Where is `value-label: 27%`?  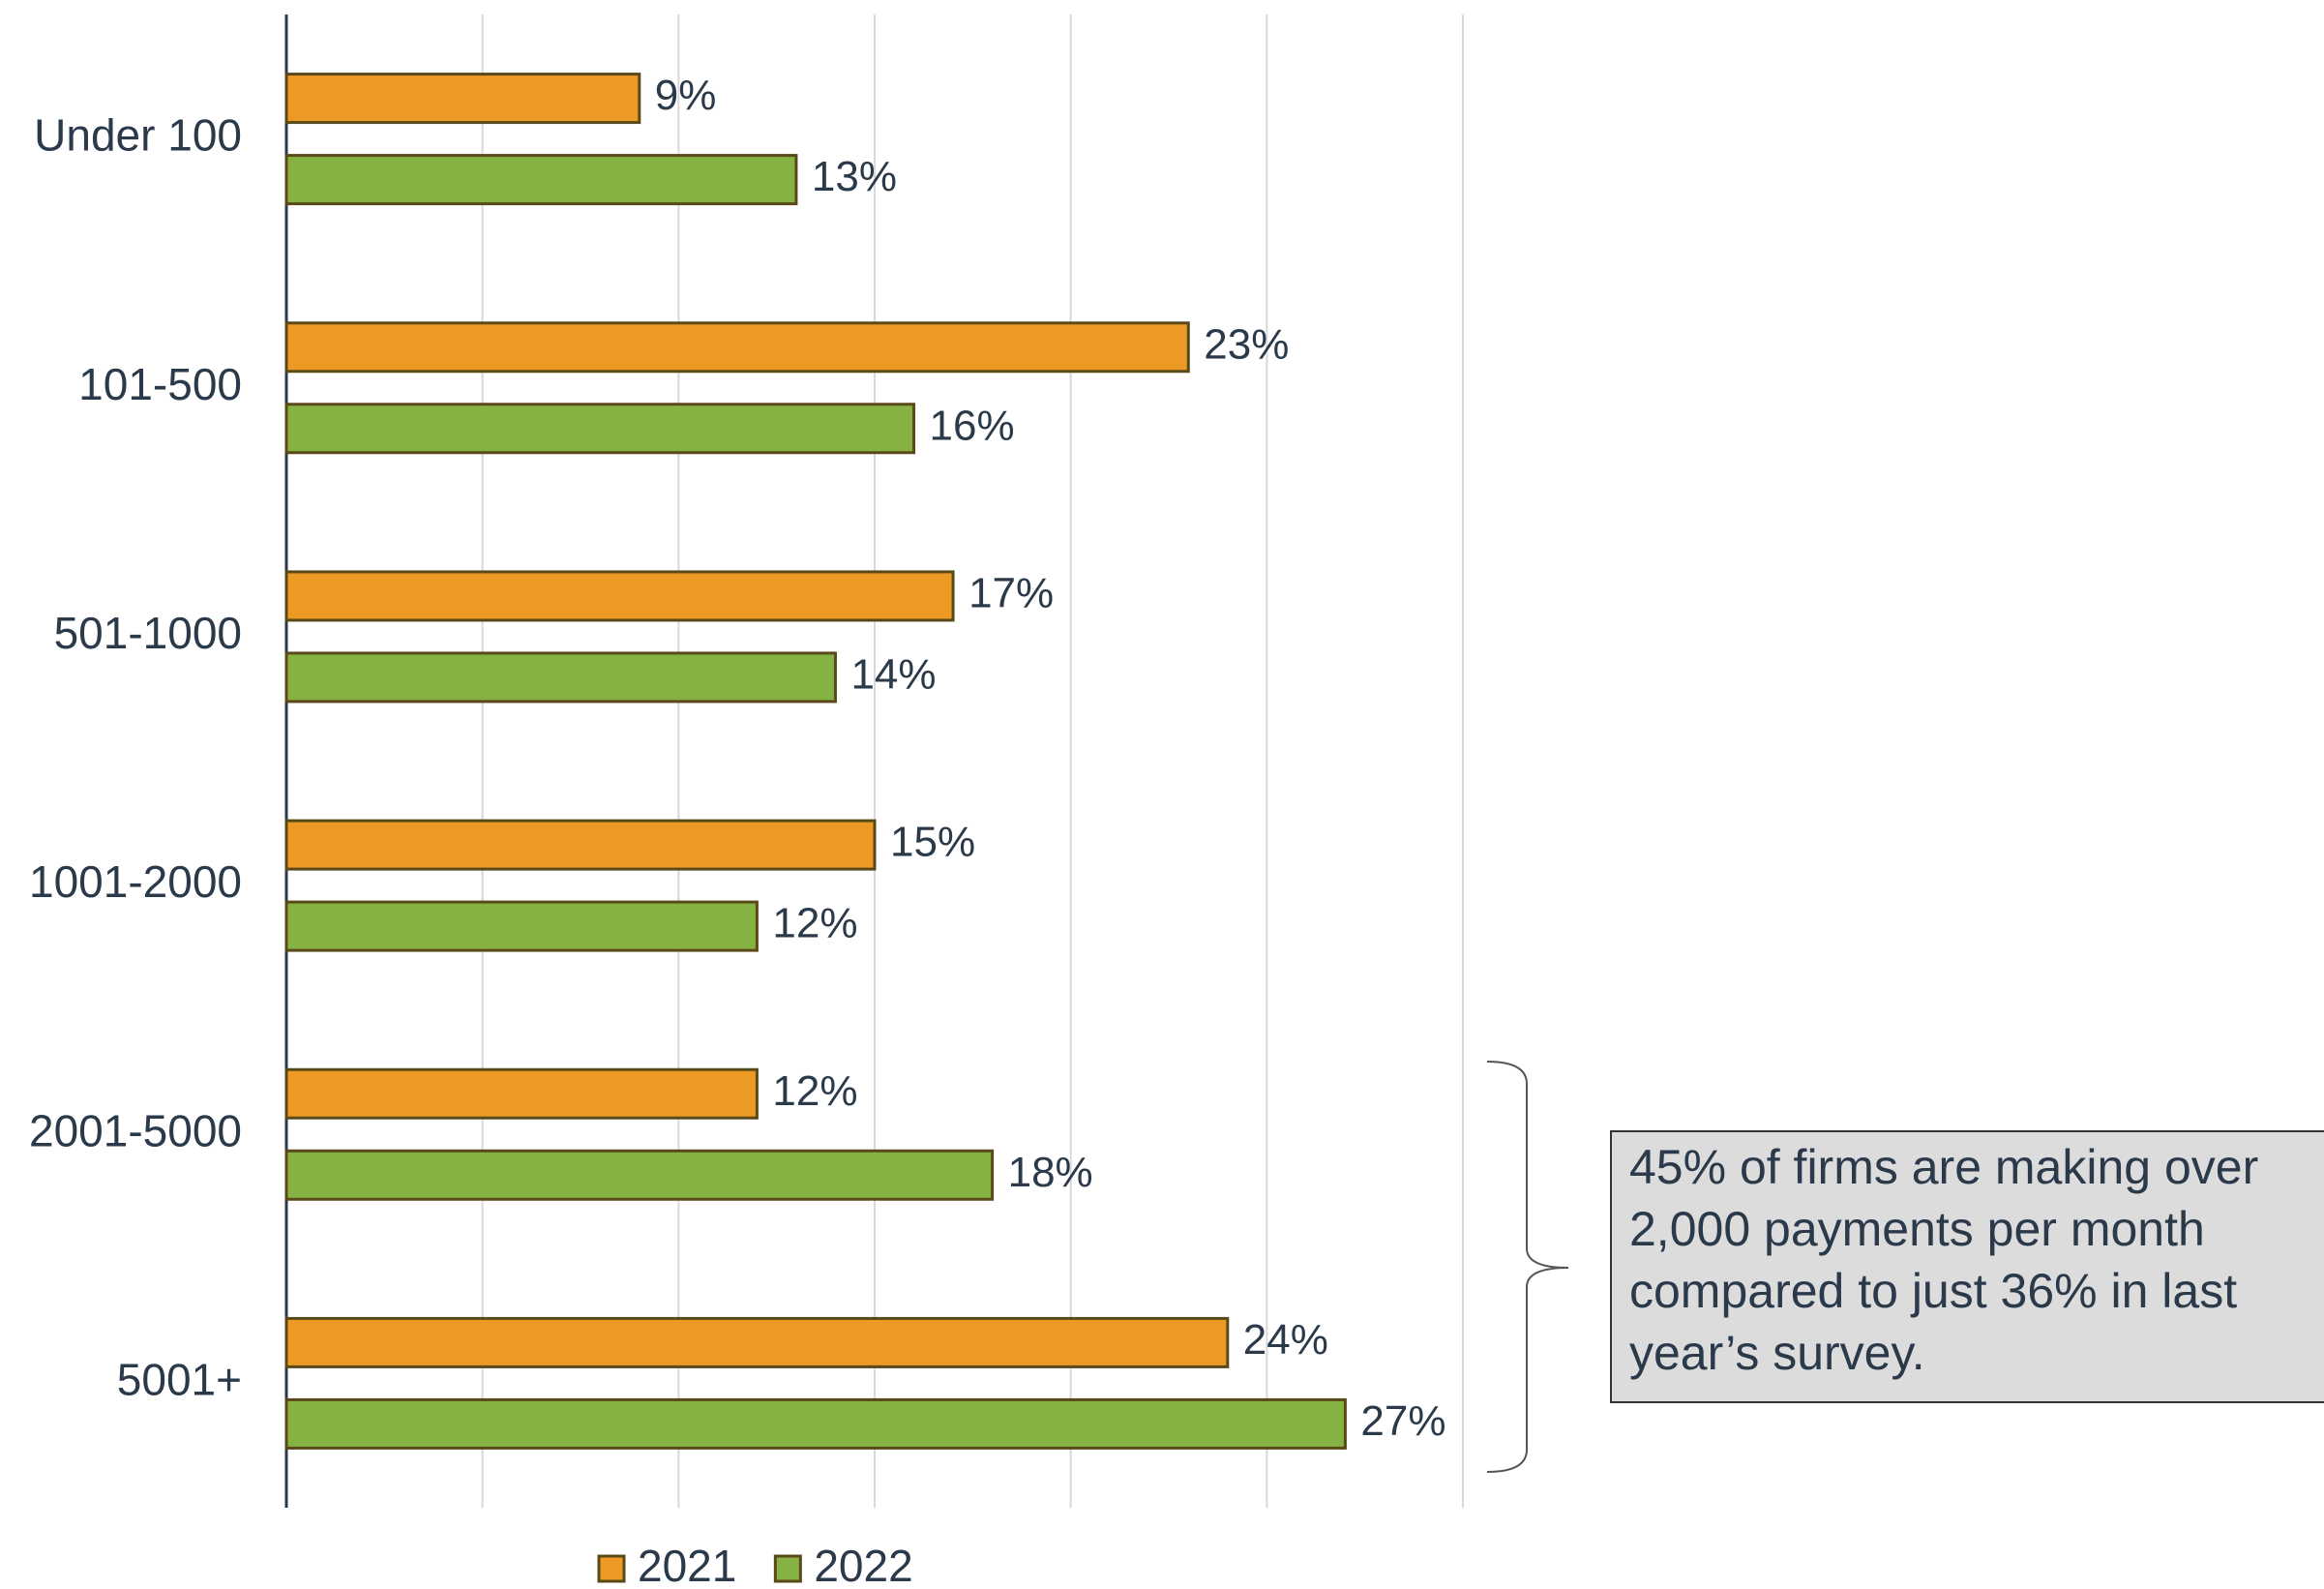
value-label: 27% is located at coordinates (1403, 1421).